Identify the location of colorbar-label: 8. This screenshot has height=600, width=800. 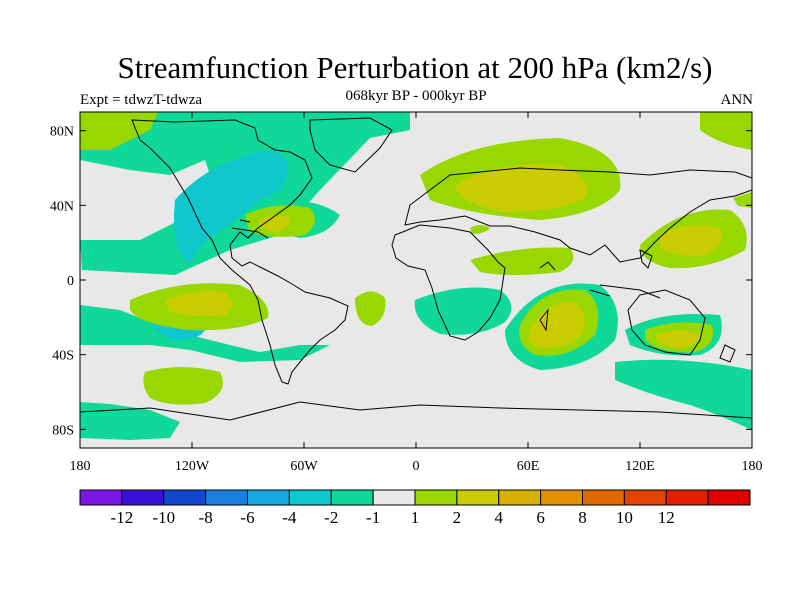
(582, 517).